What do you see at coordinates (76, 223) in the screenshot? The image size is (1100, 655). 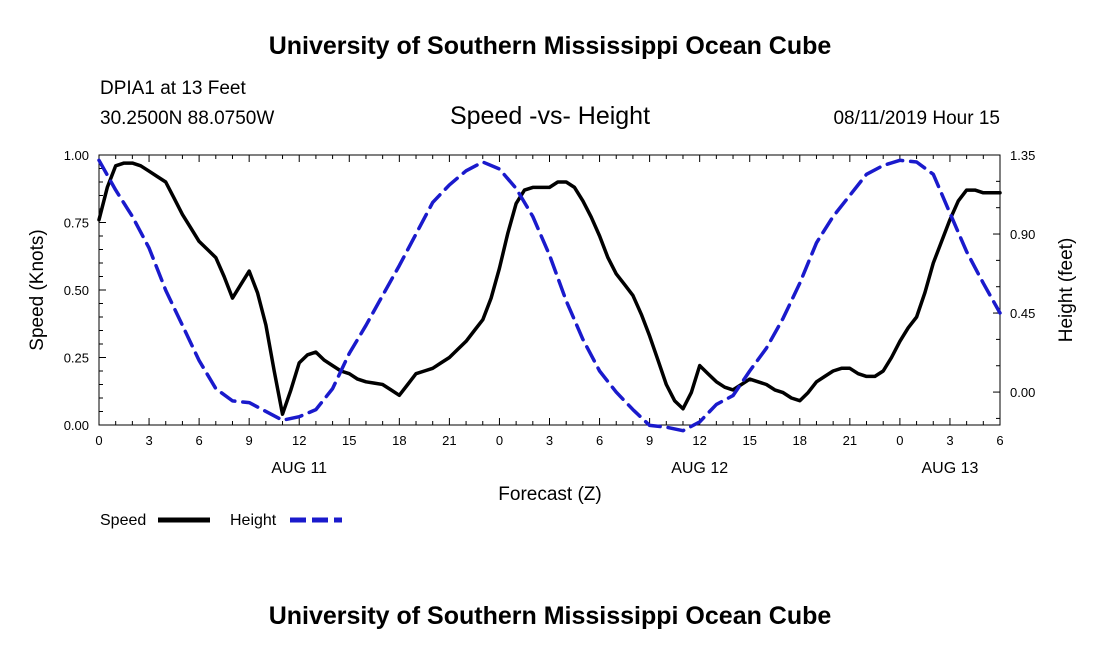 I see `y-left-tick-label: 0.75` at bounding box center [76, 223].